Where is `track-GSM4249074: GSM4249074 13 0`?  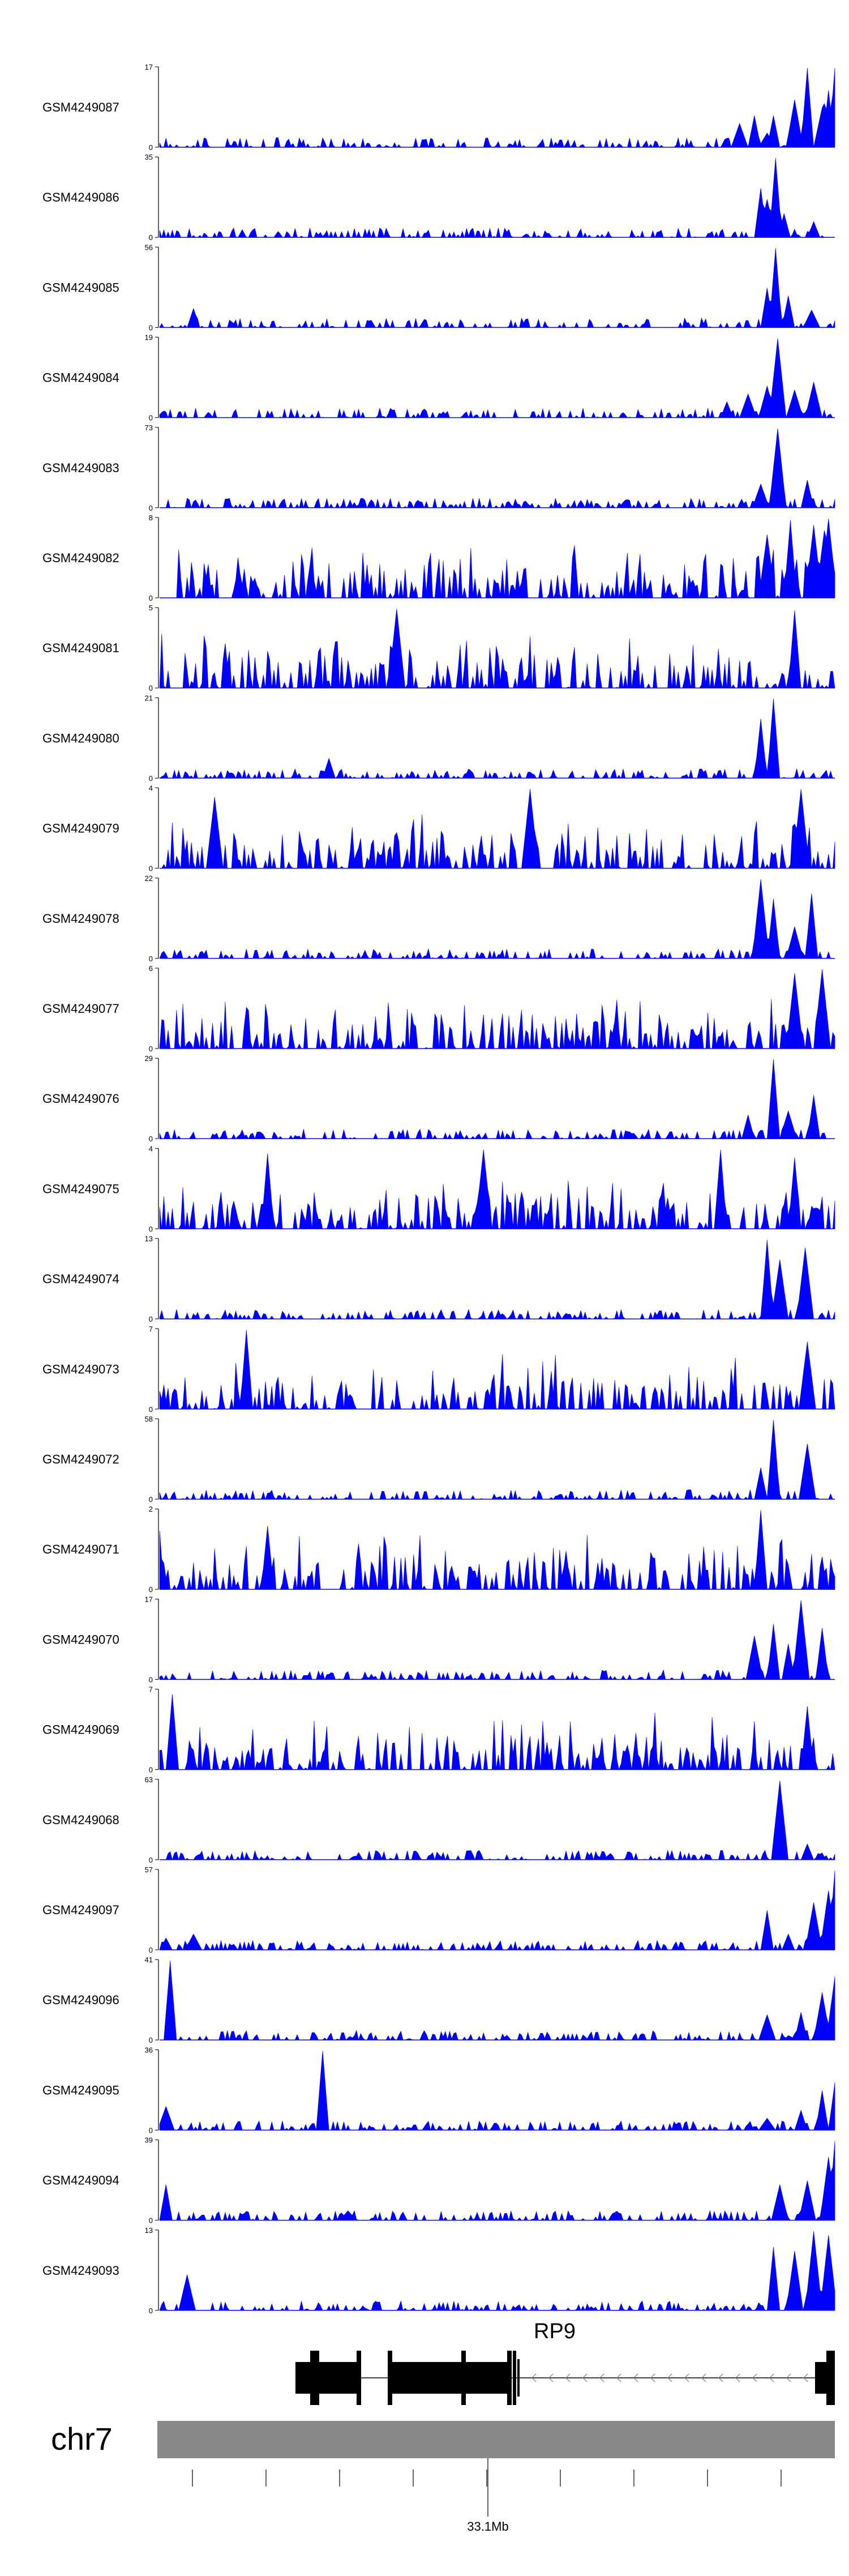 track-GSM4249074: GSM4249074 13 0 is located at coordinates (438, 1279).